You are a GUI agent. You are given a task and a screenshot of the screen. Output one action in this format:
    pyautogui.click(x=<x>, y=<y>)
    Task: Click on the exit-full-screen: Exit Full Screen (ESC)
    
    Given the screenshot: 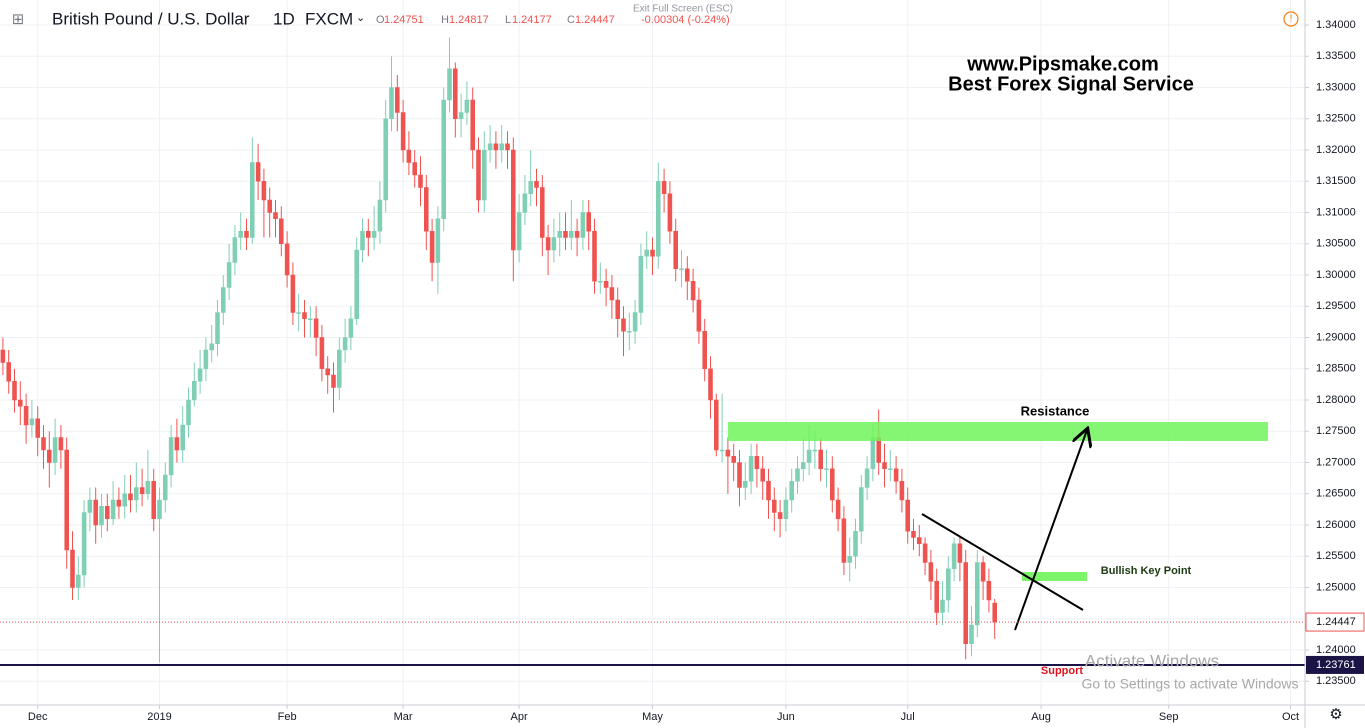 What is the action you would take?
    pyautogui.click(x=683, y=9)
    